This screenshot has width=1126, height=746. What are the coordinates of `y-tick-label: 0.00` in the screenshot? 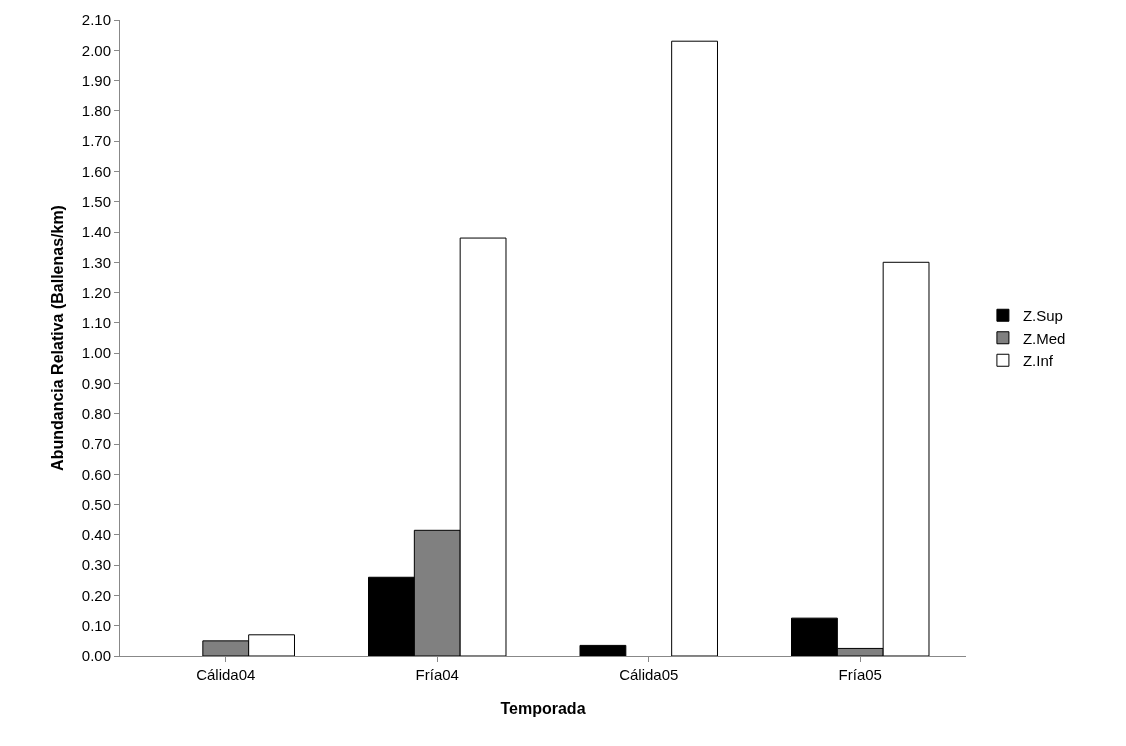 It's located at (96, 656).